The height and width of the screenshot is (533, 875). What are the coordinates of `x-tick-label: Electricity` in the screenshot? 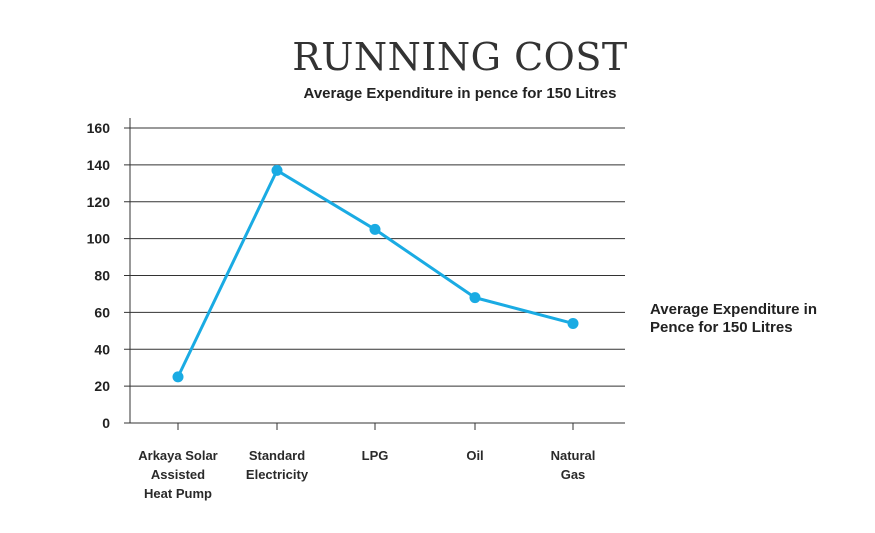 It's located at (277, 474).